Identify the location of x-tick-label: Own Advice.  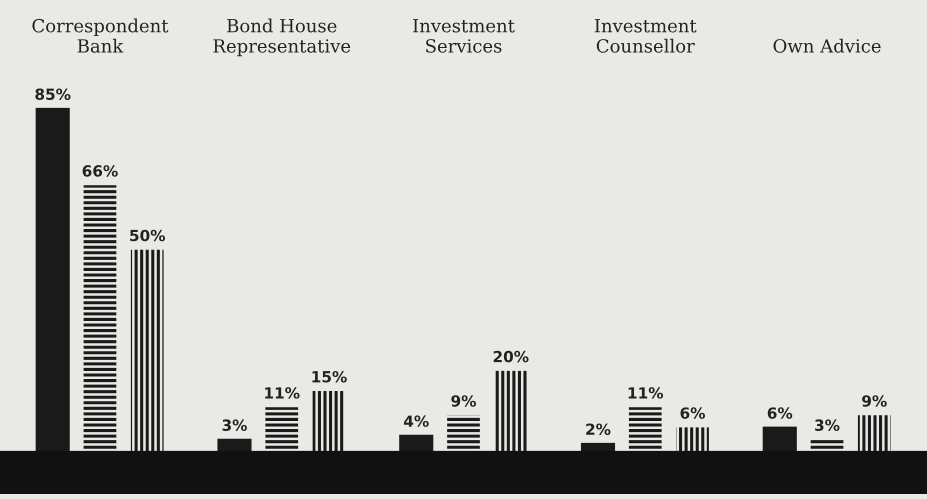
(827, 45).